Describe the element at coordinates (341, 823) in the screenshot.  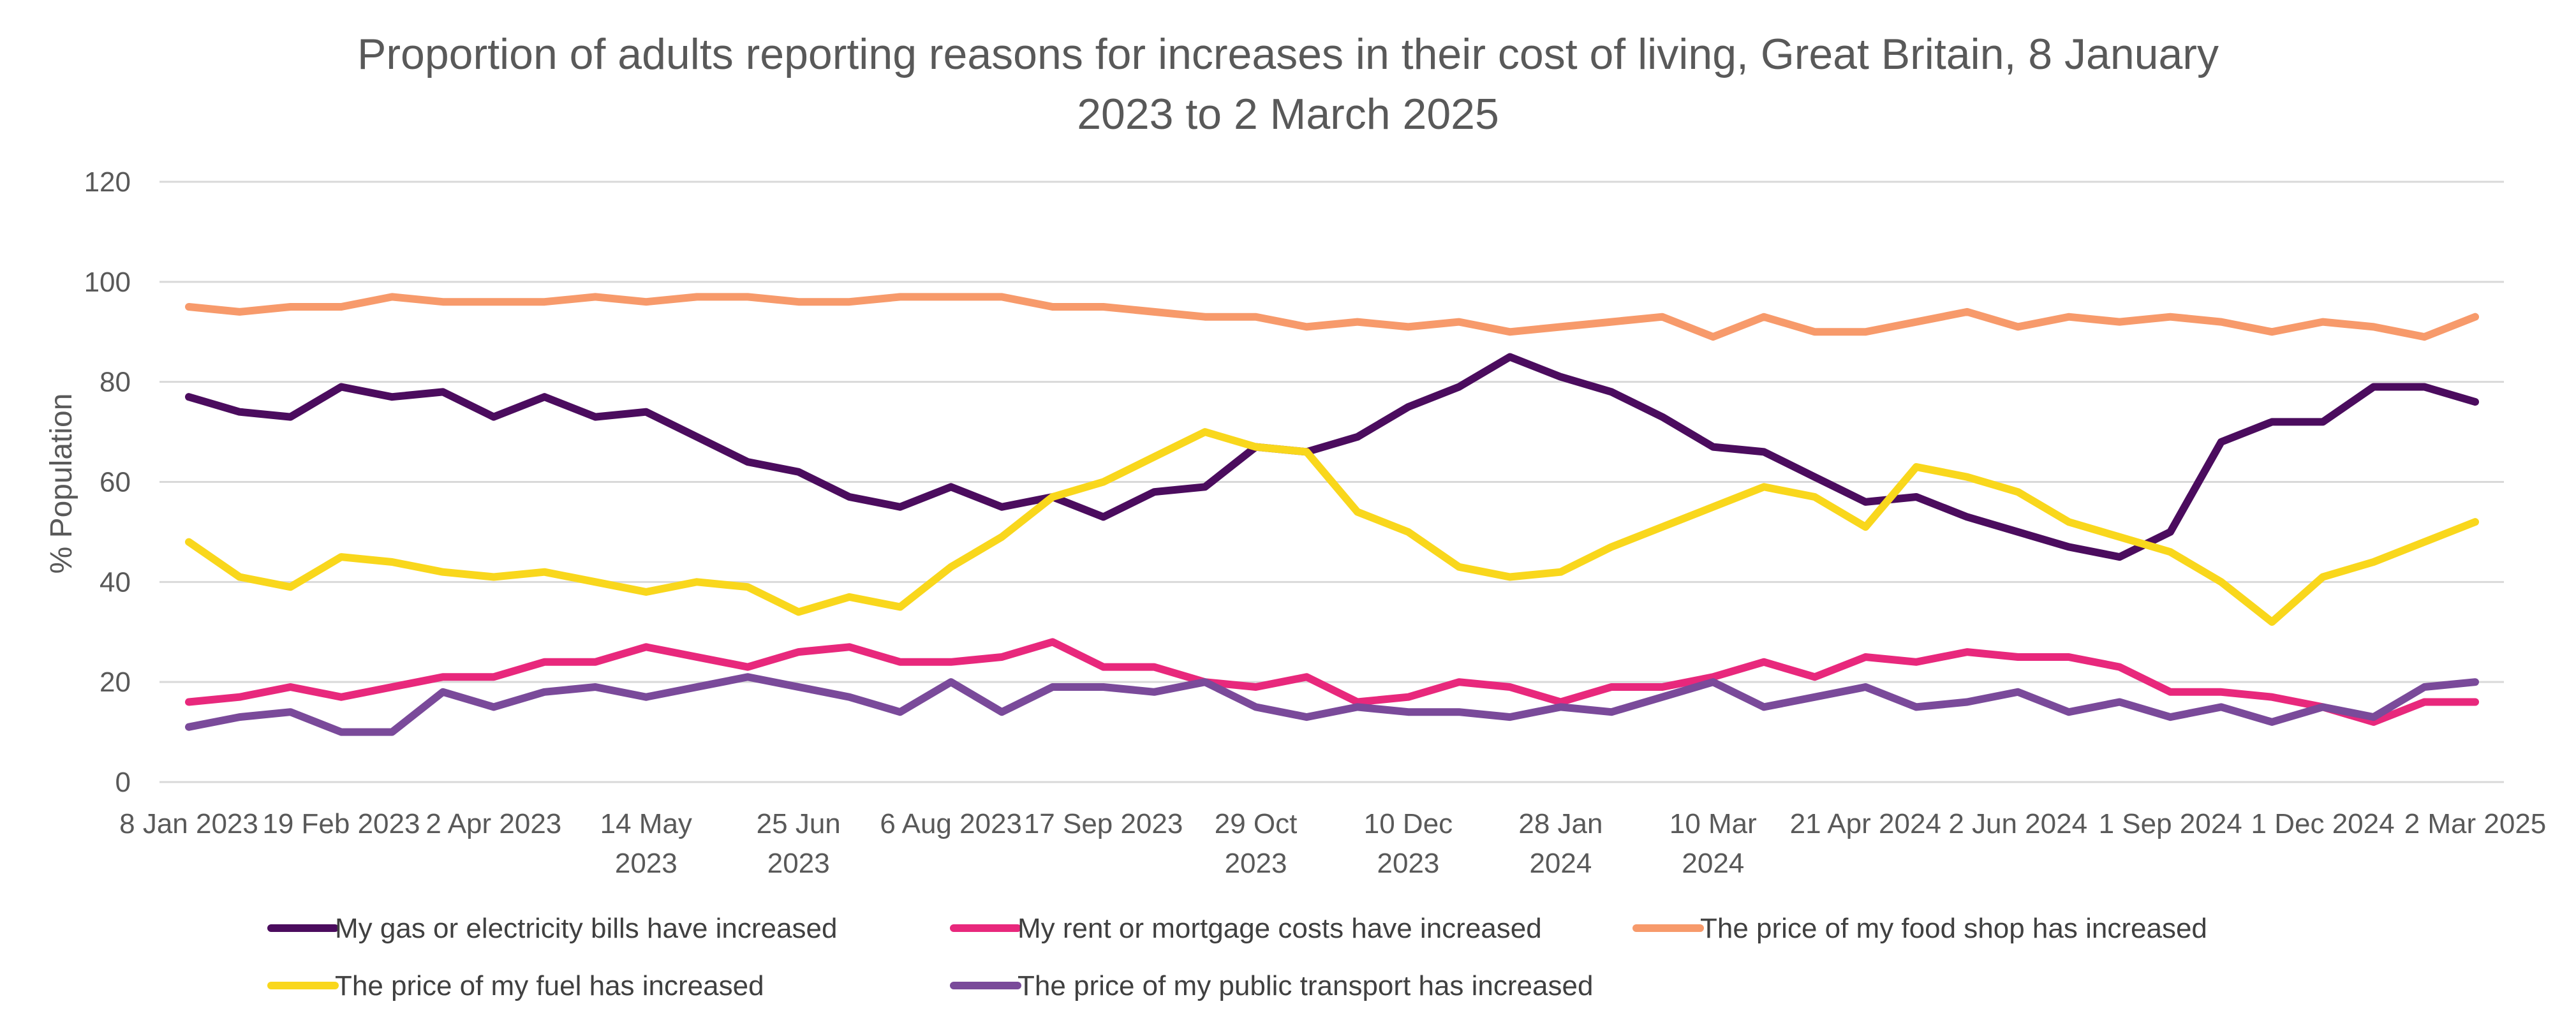
I see `x-tick-label: 19 Feb 2023` at that location.